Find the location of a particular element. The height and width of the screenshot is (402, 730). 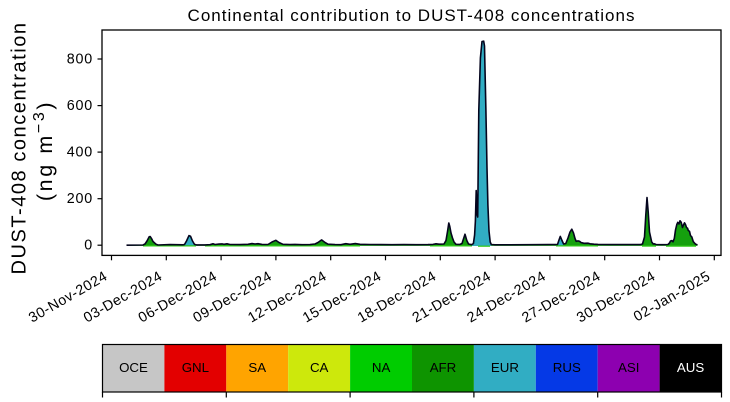

svg-text: 600 is located at coordinates (80, 106).